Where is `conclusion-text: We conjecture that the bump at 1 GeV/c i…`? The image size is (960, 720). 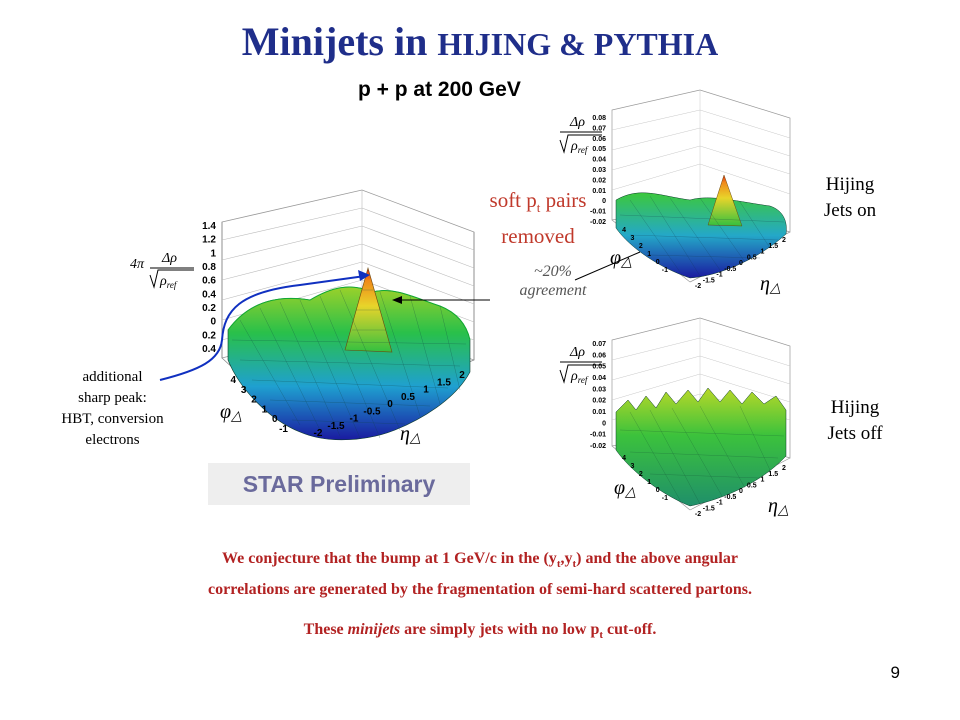 conclusion-text: We conjecture that the bump at 1 GeV/c i… is located at coordinates (480, 574).